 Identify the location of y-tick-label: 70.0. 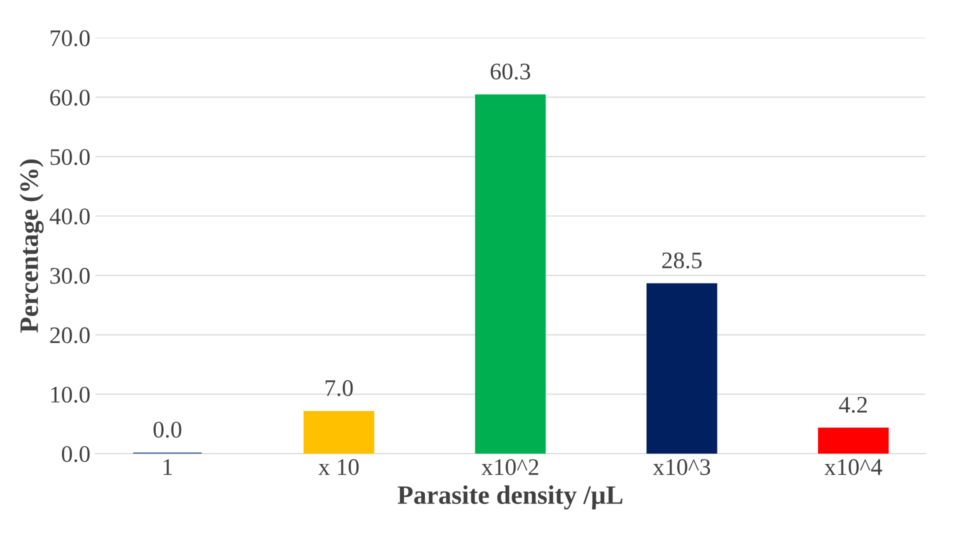
(70, 38).